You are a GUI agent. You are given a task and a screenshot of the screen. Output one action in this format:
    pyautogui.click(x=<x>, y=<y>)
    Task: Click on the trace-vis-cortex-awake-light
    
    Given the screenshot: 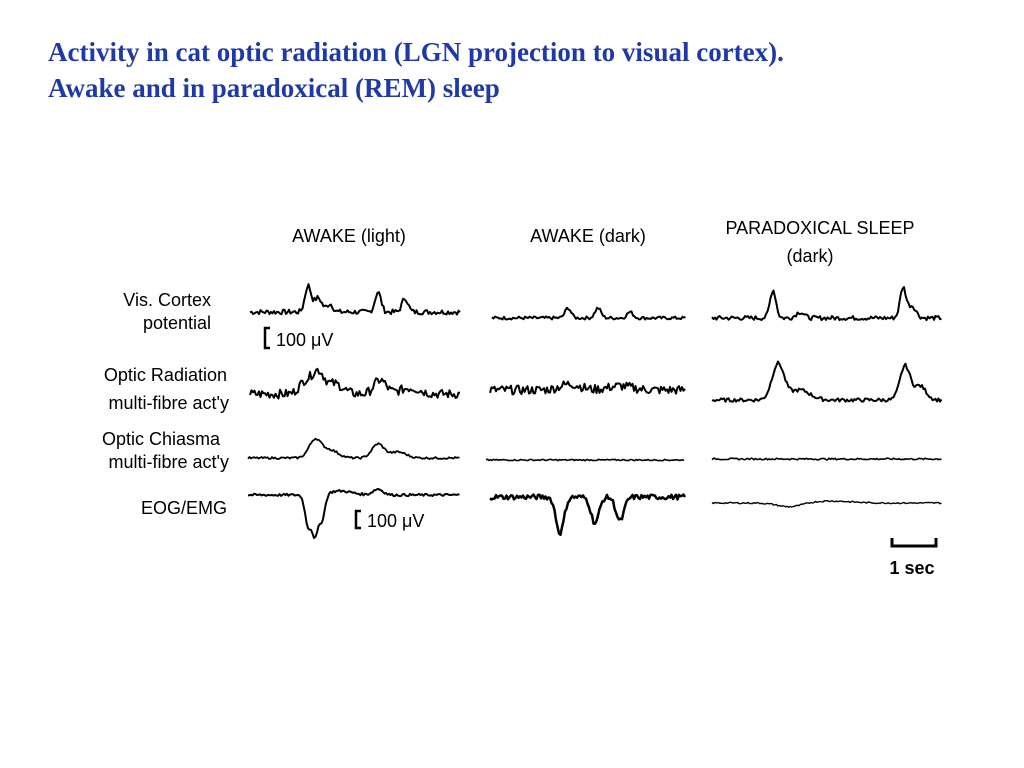 What is the action you would take?
    pyautogui.click(x=355, y=299)
    